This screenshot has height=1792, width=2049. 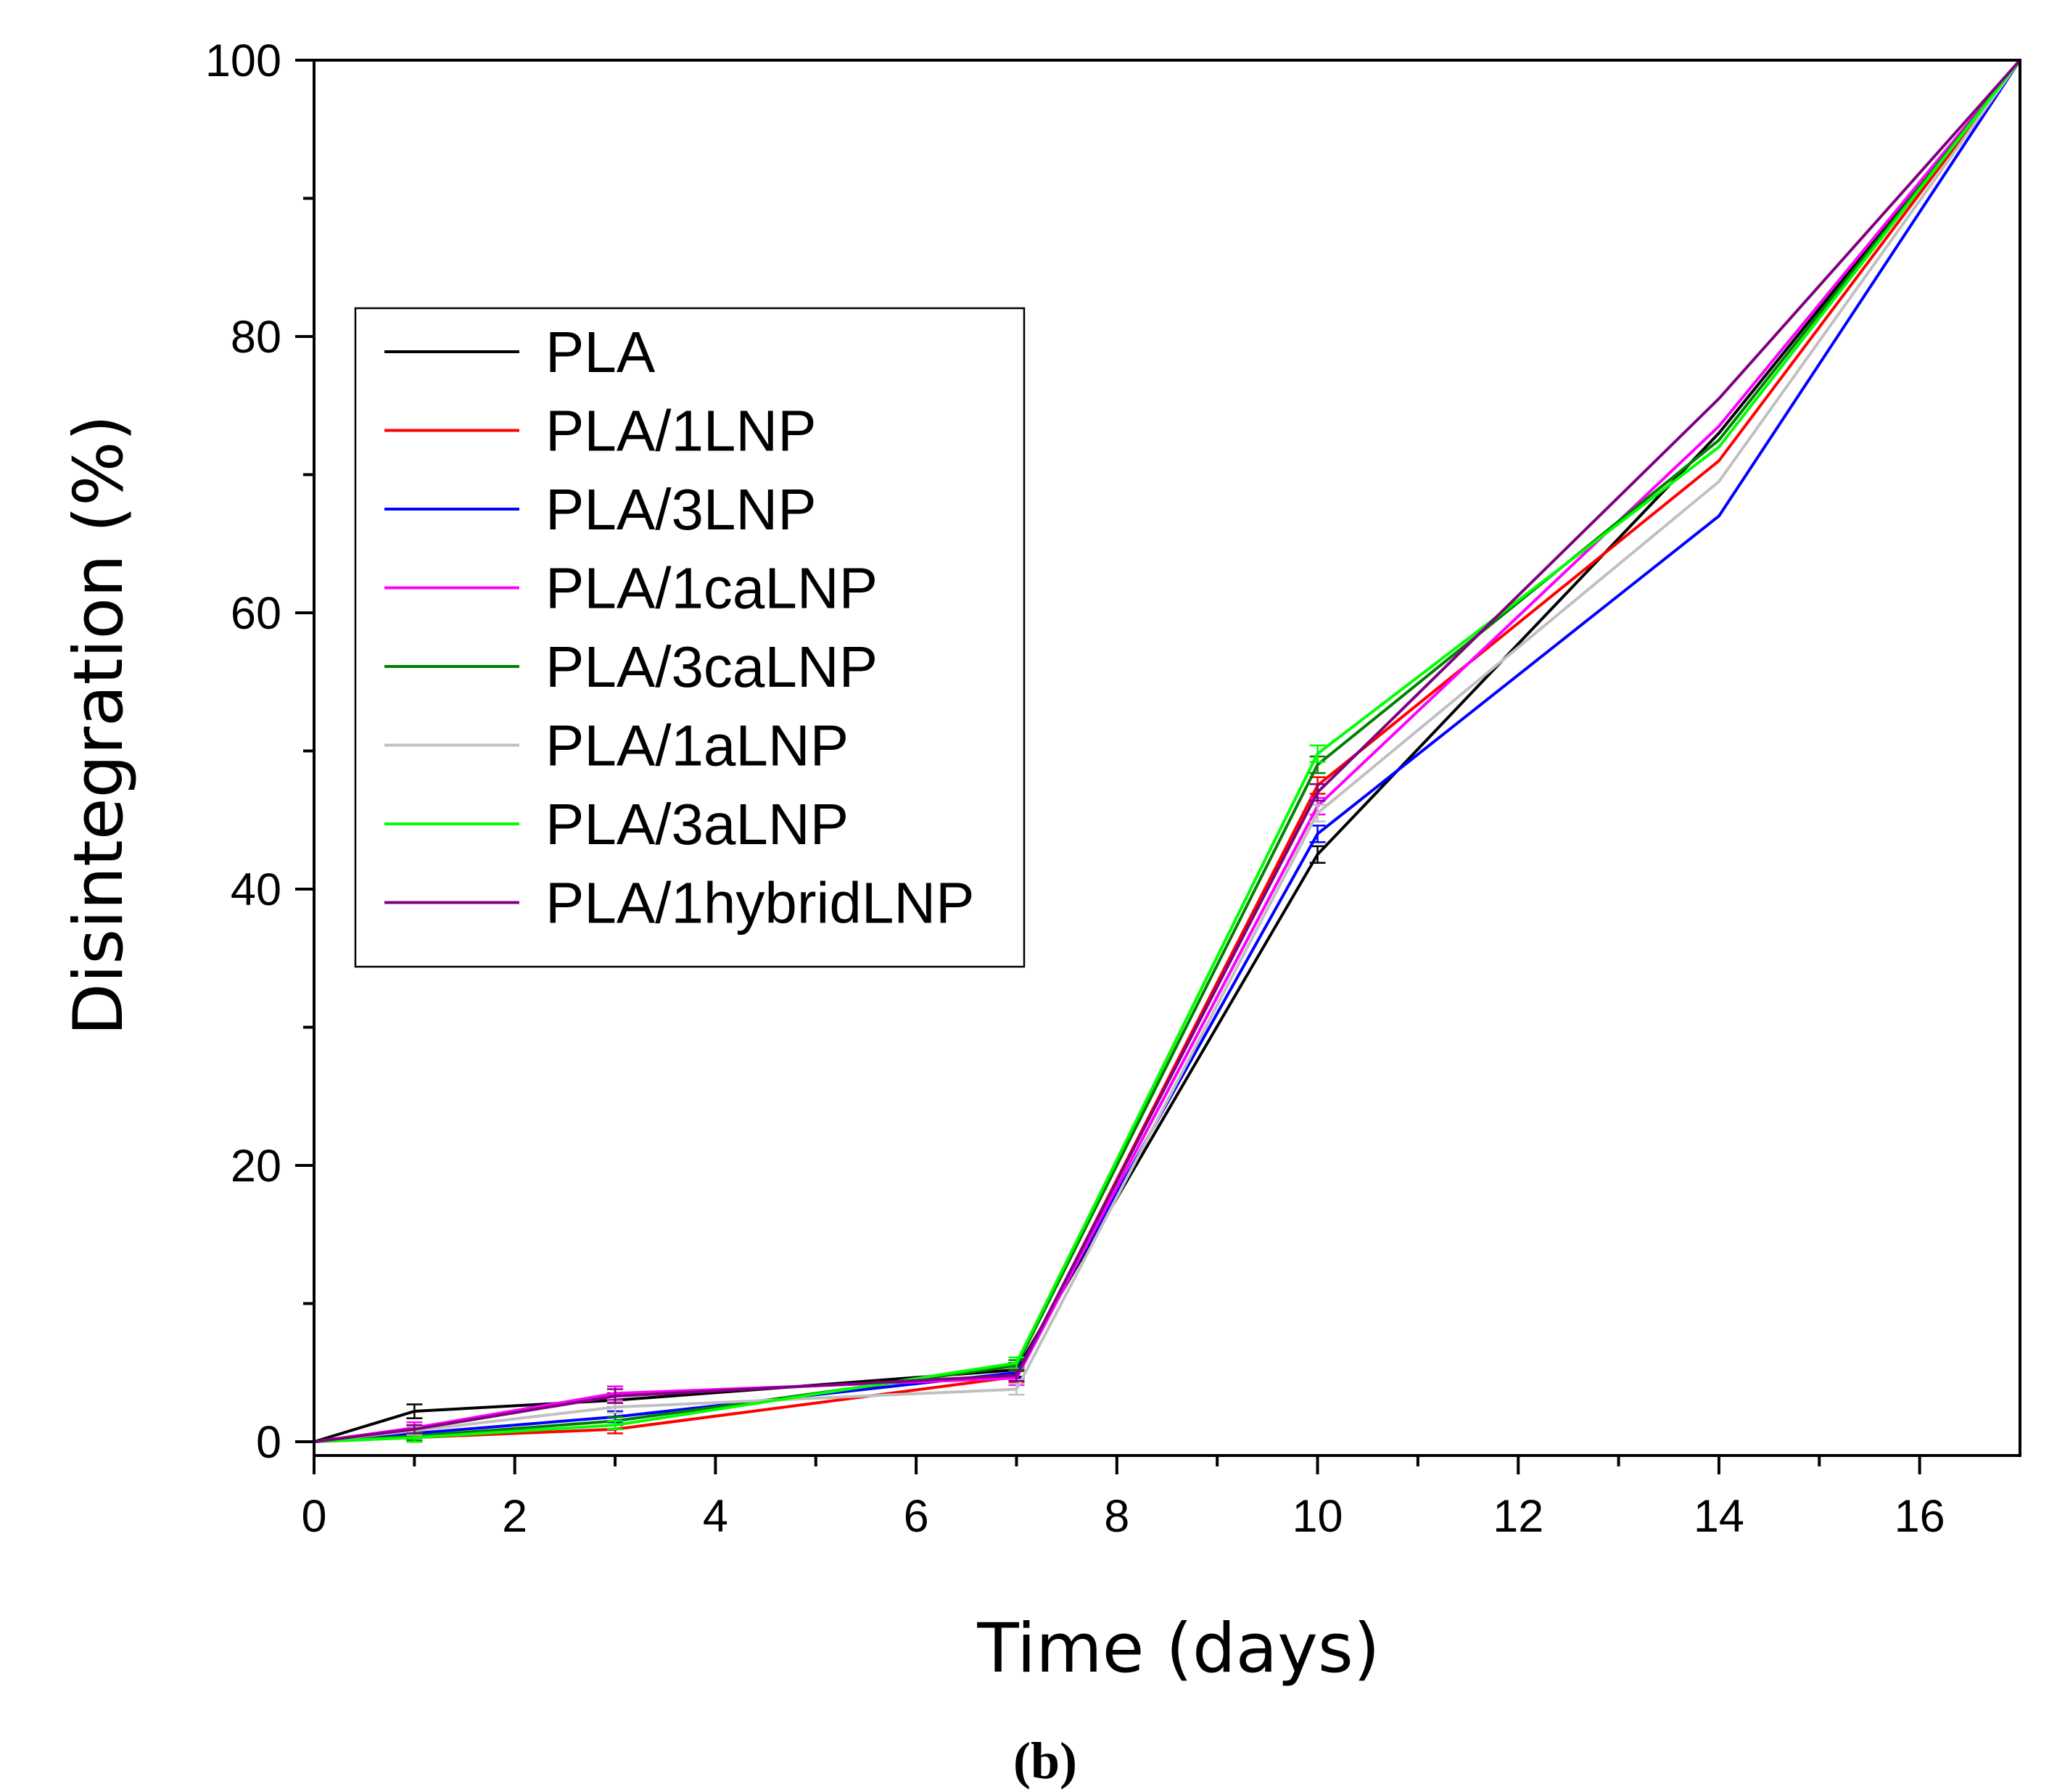 What do you see at coordinates (600, 352) in the screenshot?
I see `legend-label: PLA` at bounding box center [600, 352].